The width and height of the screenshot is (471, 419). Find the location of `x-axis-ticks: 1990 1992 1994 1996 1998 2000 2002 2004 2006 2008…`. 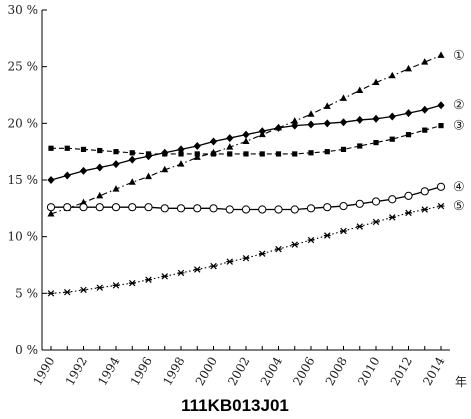

x-axis-ticks: 1990 1992 1994 1996 1998 2000 2002 2004 2006 2008… is located at coordinates (239, 367).